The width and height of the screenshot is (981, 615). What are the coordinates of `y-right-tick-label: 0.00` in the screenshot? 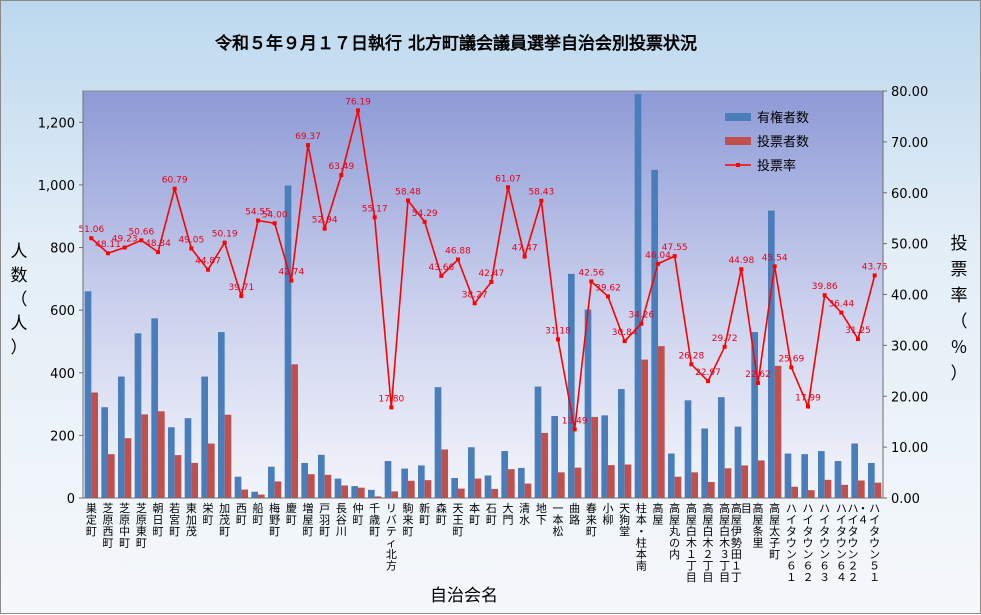 It's located at (905, 499).